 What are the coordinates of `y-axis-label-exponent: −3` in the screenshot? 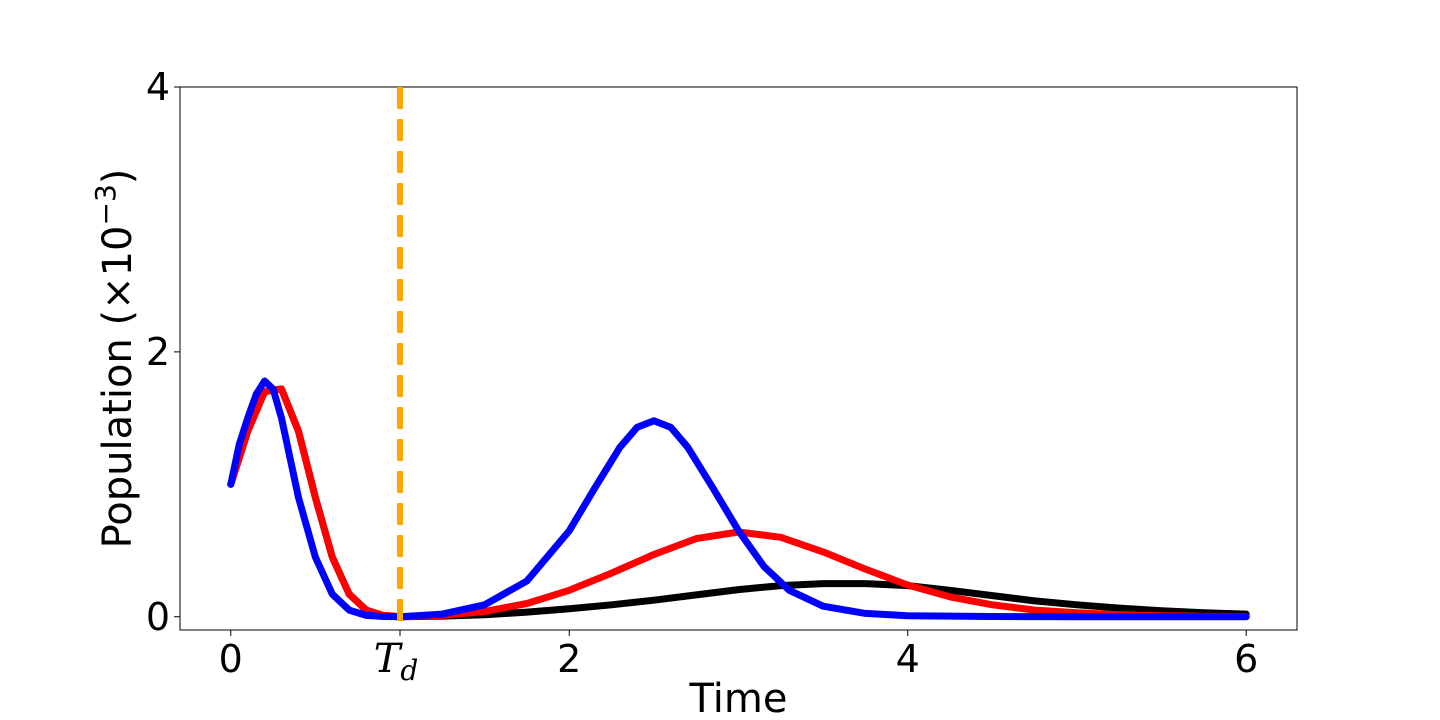 It's located at (105, 204).